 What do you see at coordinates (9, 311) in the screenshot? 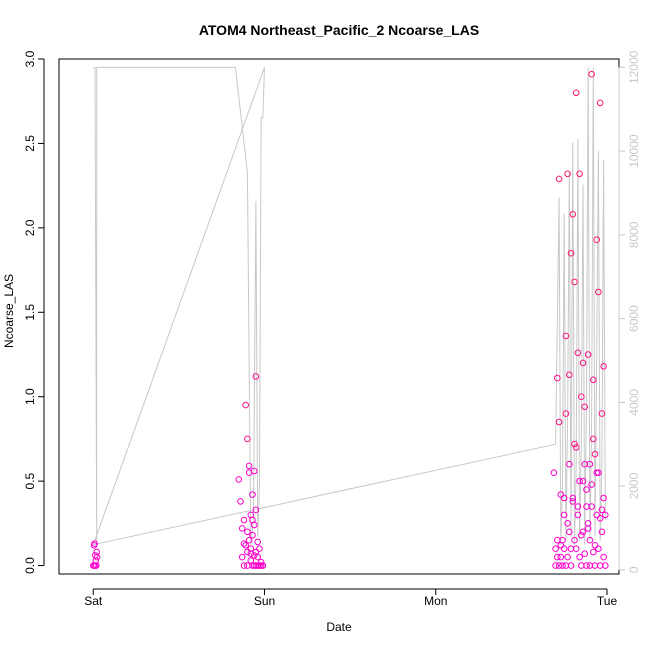
I see `y-axis-label: Ncoarse_LAS` at bounding box center [9, 311].